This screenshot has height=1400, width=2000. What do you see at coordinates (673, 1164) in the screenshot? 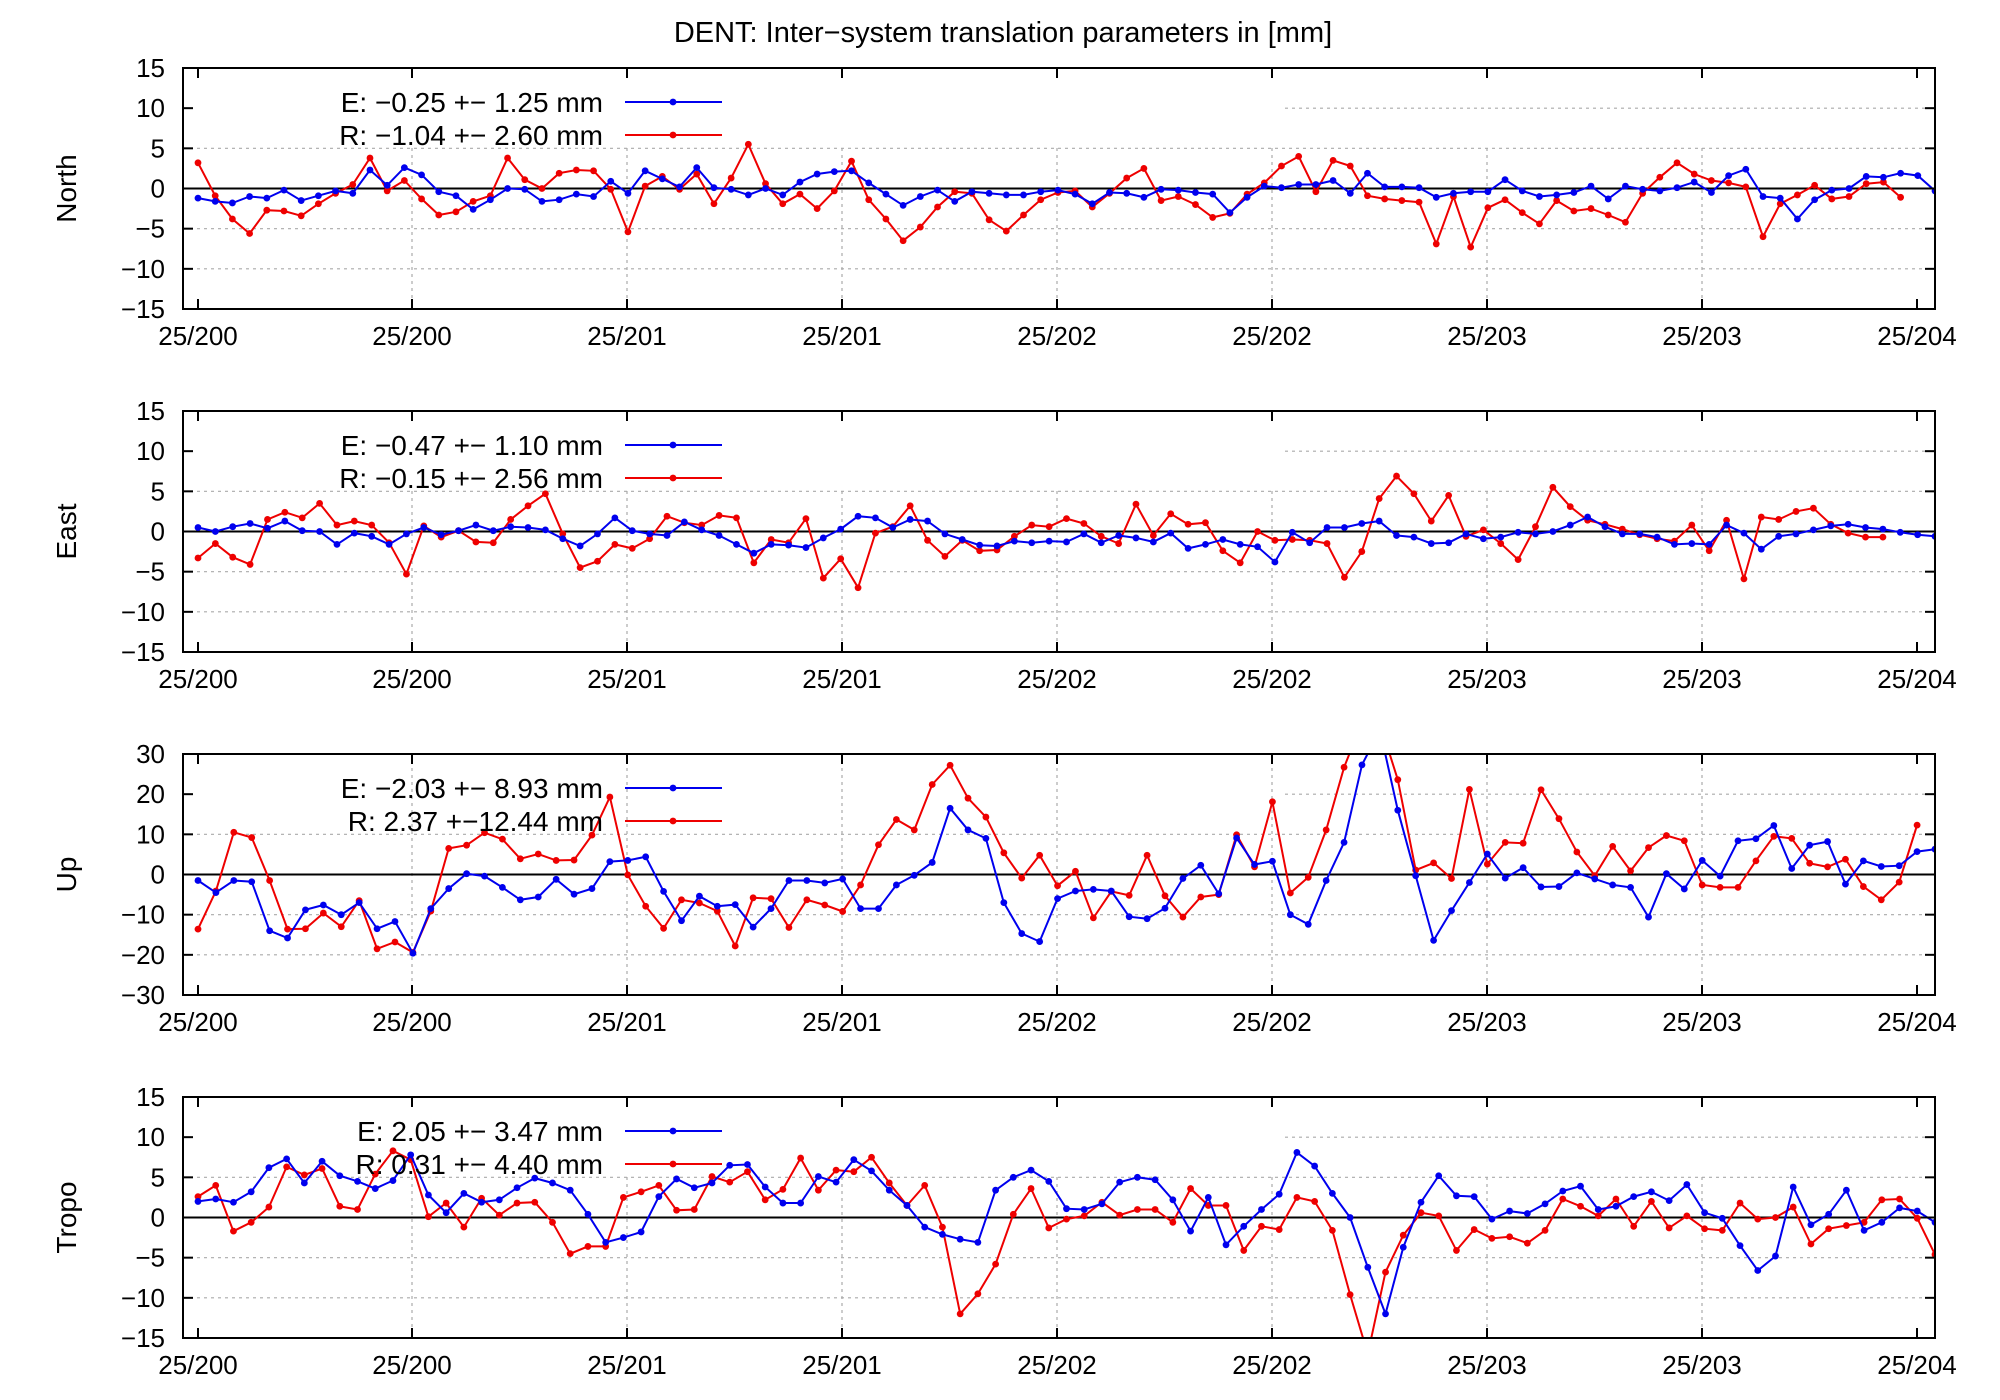
I see `legend-marker` at bounding box center [673, 1164].